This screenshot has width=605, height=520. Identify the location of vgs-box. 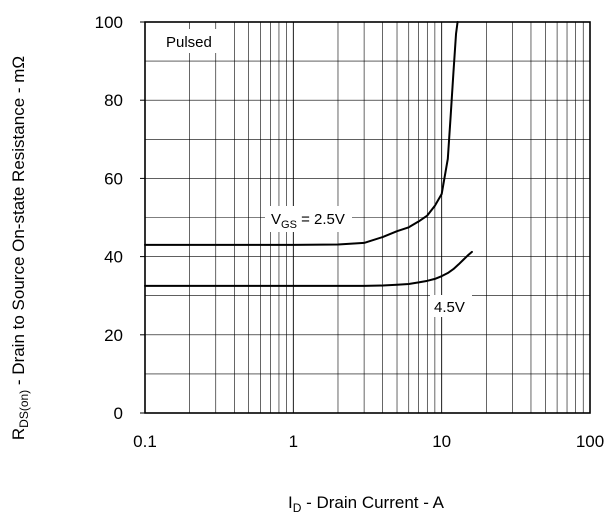
(308, 219).